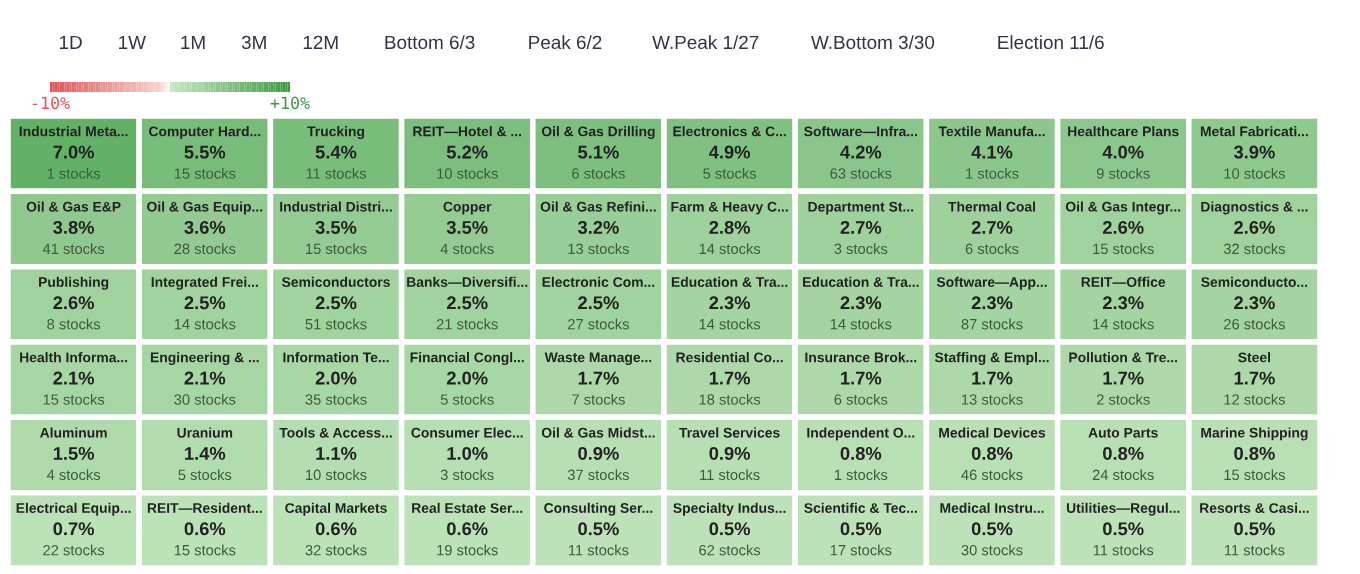 The width and height of the screenshot is (1360, 574). What do you see at coordinates (430, 42) in the screenshot?
I see `text: Bottom 6/3` at bounding box center [430, 42].